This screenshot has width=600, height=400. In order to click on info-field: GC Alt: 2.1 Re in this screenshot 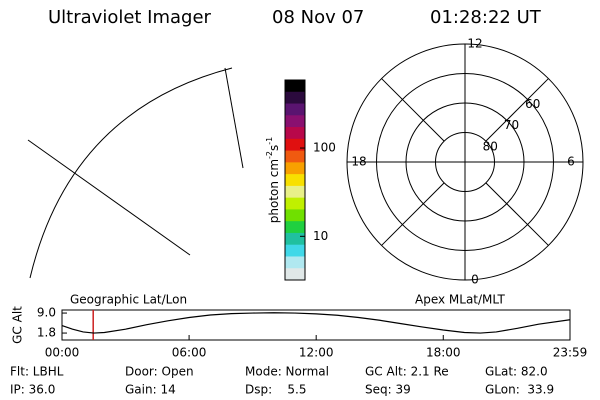, I will do `click(407, 372)`.